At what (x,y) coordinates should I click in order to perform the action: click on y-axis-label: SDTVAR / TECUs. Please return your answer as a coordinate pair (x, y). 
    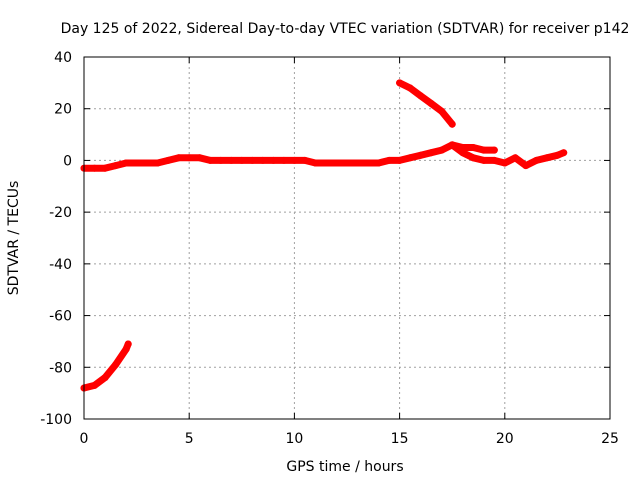
    Looking at the image, I should click on (14, 238).